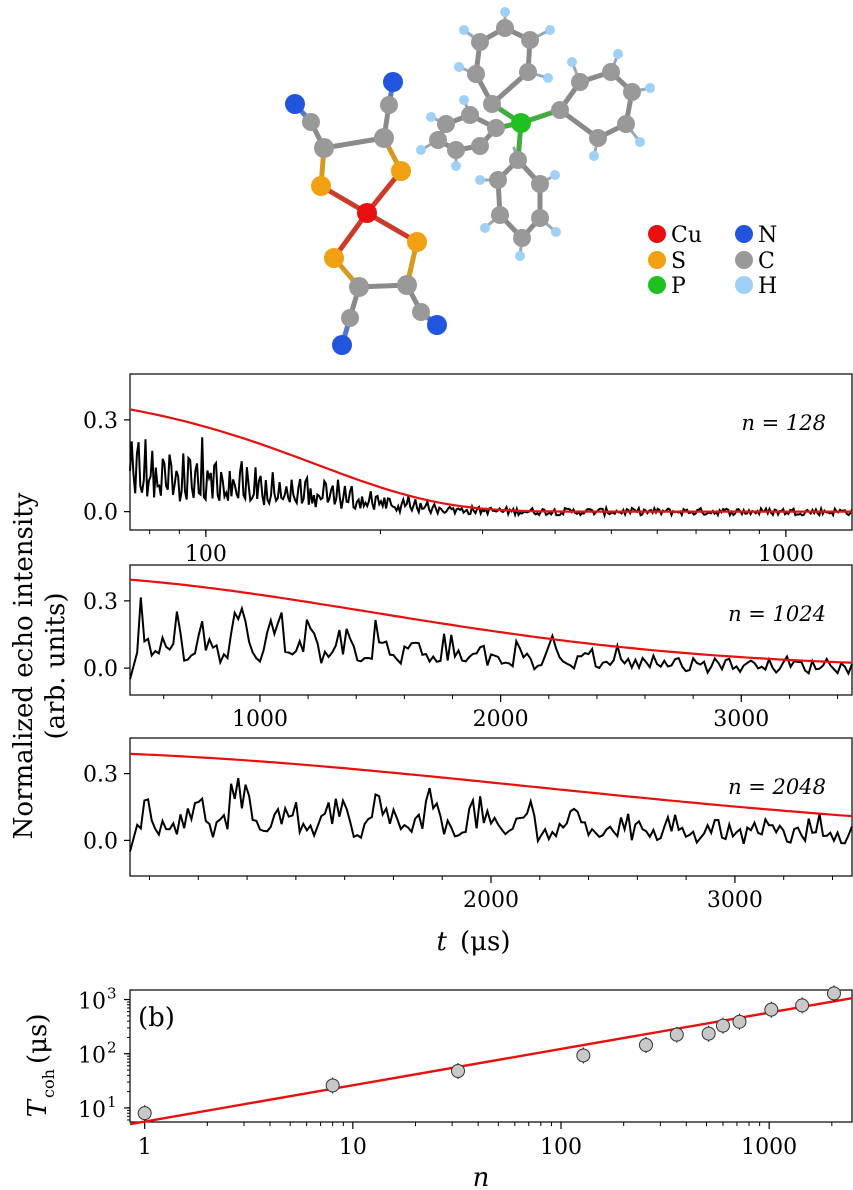  I want to click on xlabel-unit: (μs), so click(485, 942).